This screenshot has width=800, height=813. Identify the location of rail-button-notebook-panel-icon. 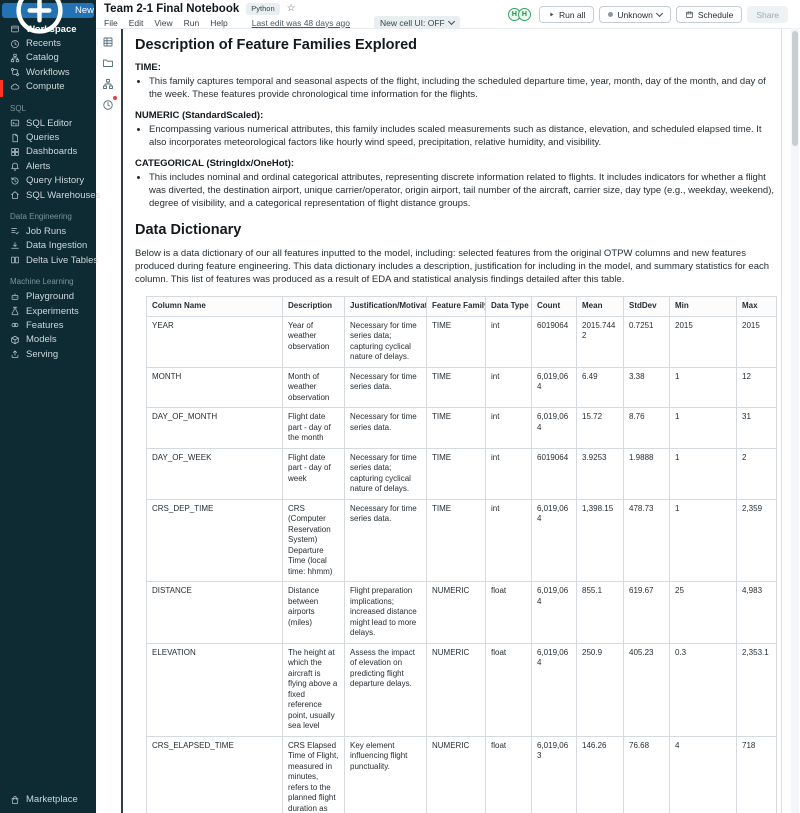
(108, 42).